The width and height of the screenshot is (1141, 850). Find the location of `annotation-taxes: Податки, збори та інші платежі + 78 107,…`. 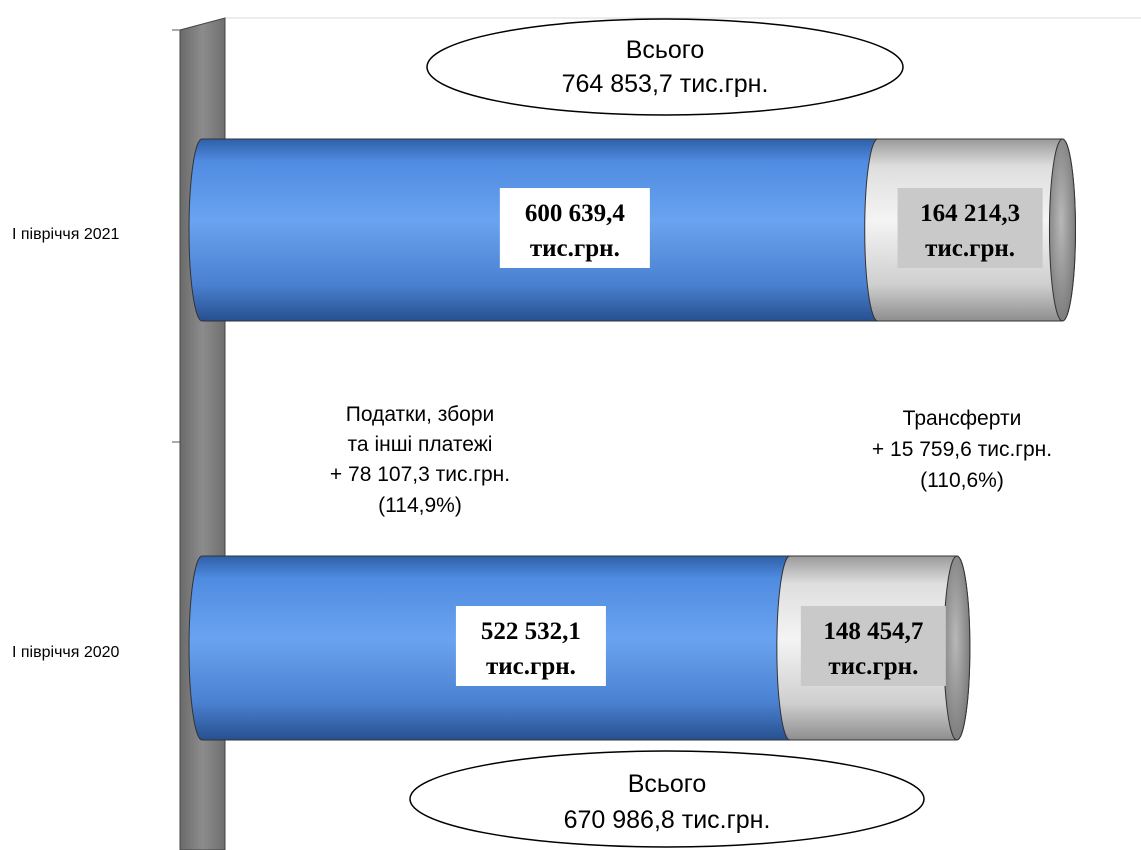

annotation-taxes: Податки, збори та інші платежі + 78 107,… is located at coordinates (420, 460).